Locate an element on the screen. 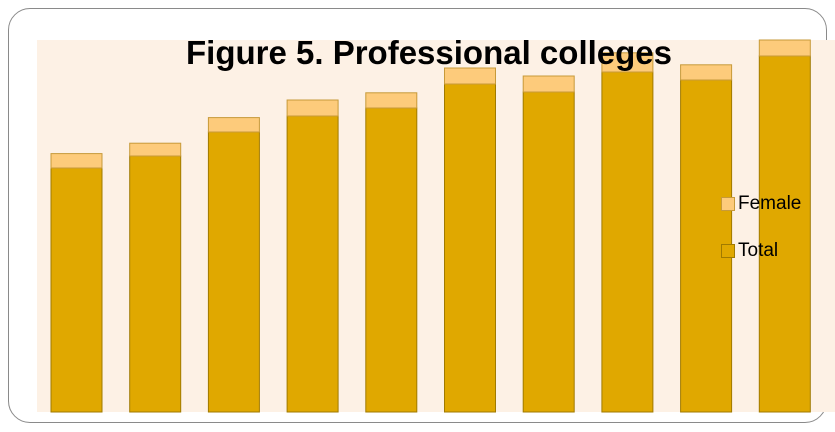  legend-swatch-female is located at coordinates (728, 204).